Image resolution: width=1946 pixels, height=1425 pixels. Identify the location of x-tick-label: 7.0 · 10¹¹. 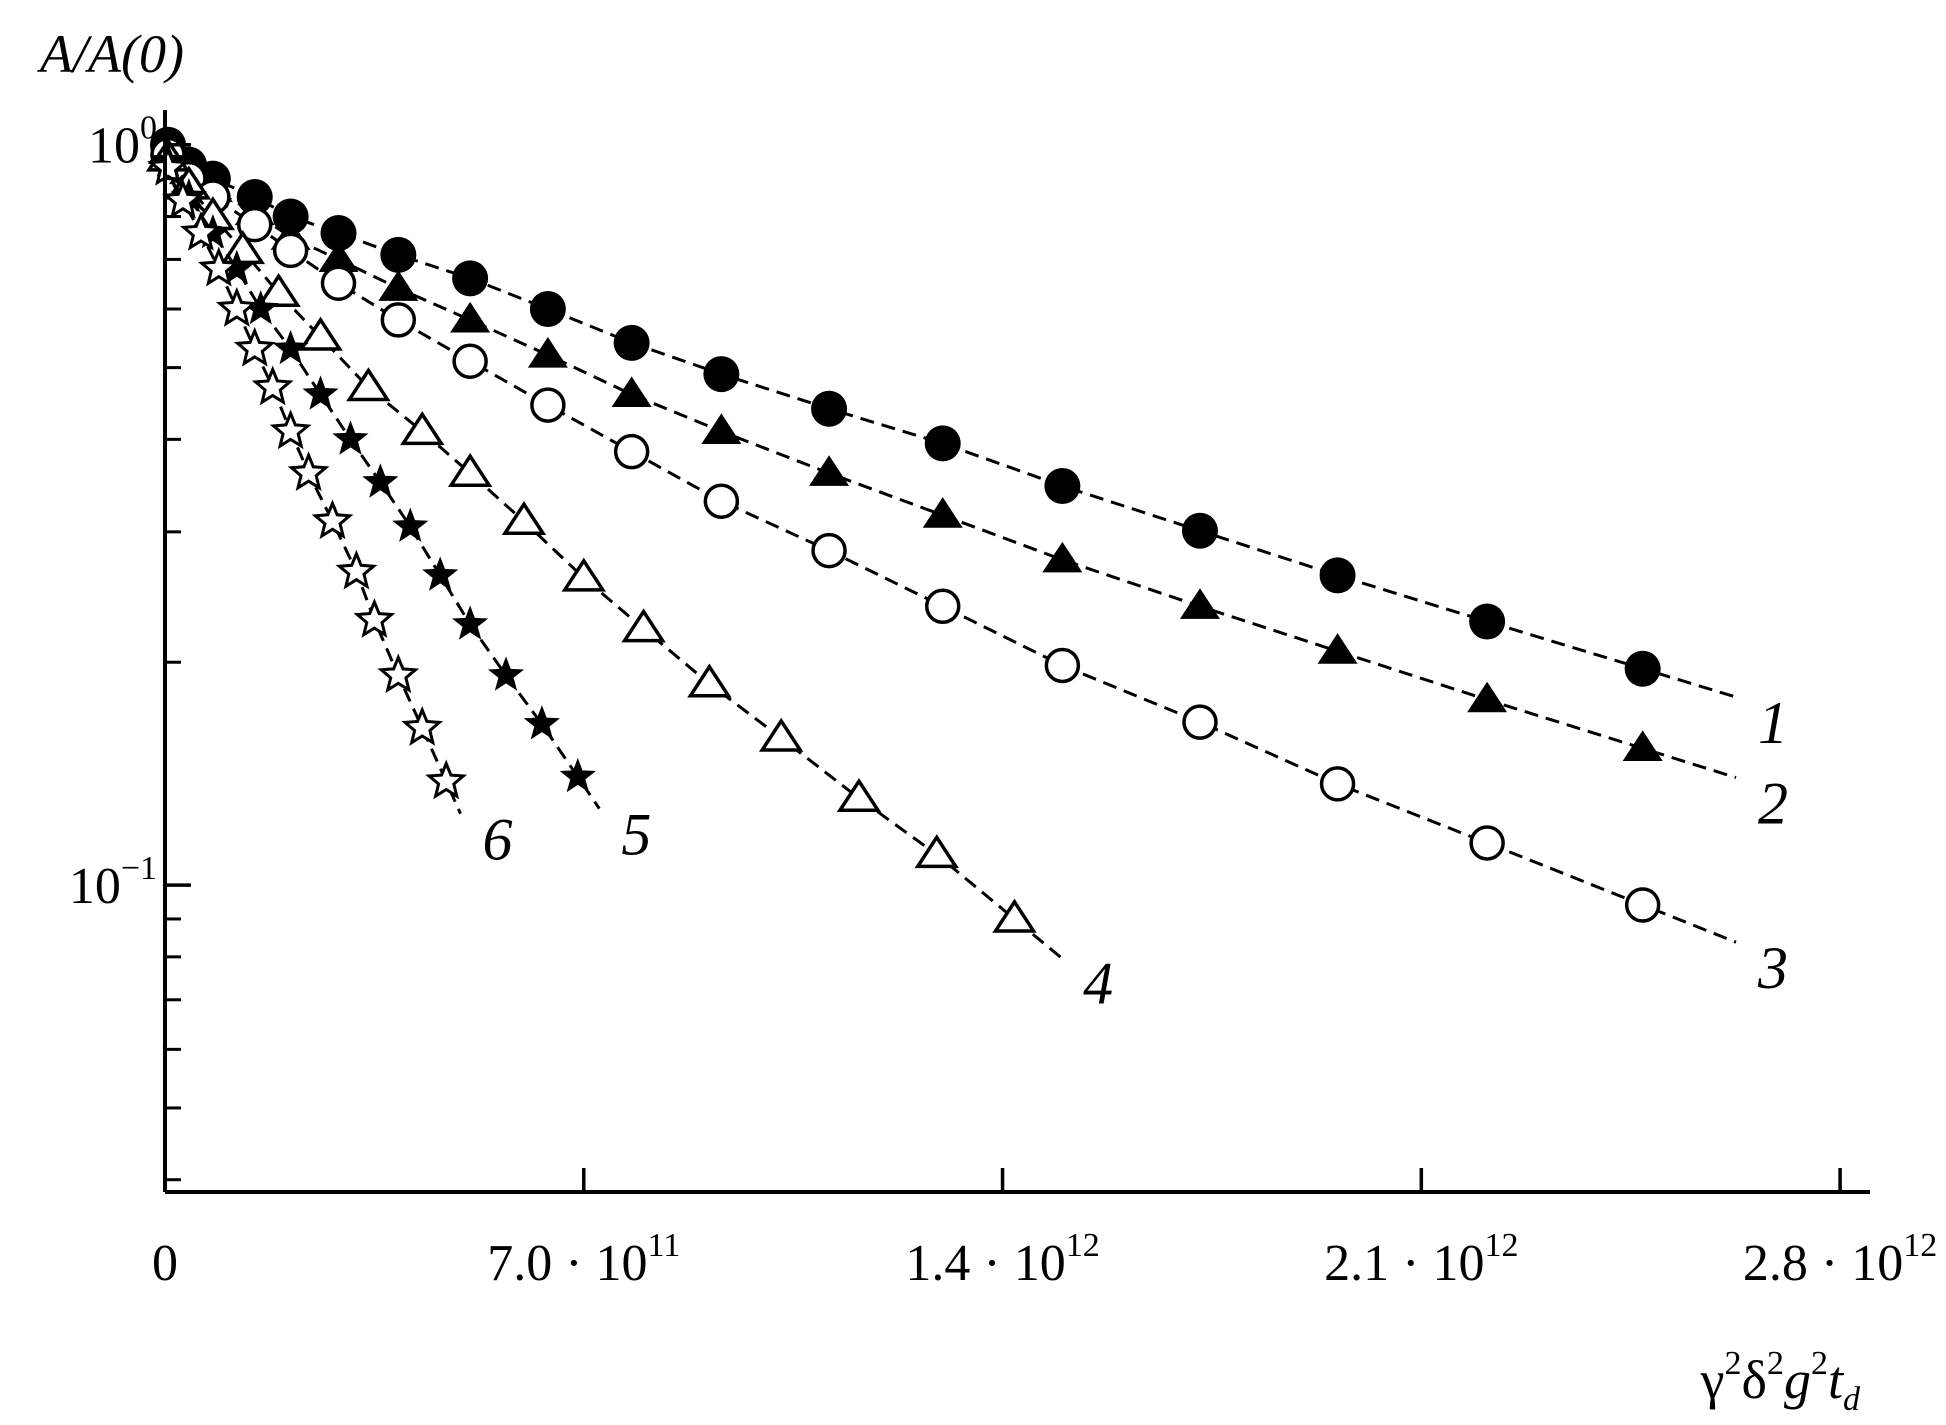
(583, 1259).